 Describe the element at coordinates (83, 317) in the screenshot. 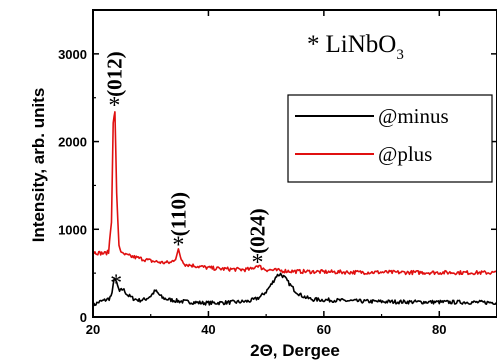

I see `y-tick-label: 0` at that location.